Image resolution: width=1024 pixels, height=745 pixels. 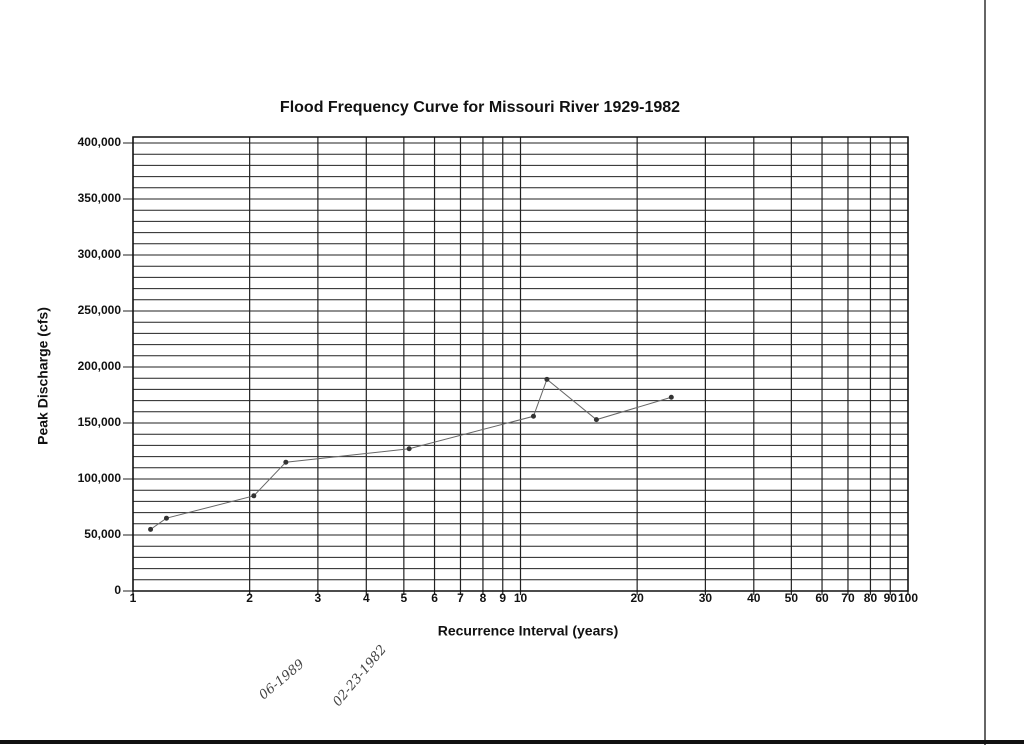 I want to click on y-tick-label: 150,000, so click(x=100, y=422).